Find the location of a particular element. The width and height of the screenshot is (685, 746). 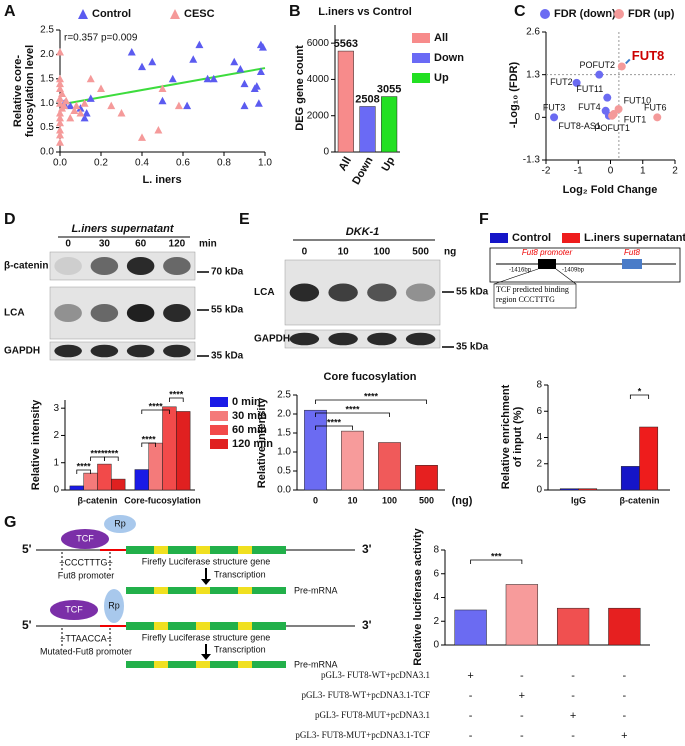

y-tick-label: 6 is located at coordinates (539, 411).